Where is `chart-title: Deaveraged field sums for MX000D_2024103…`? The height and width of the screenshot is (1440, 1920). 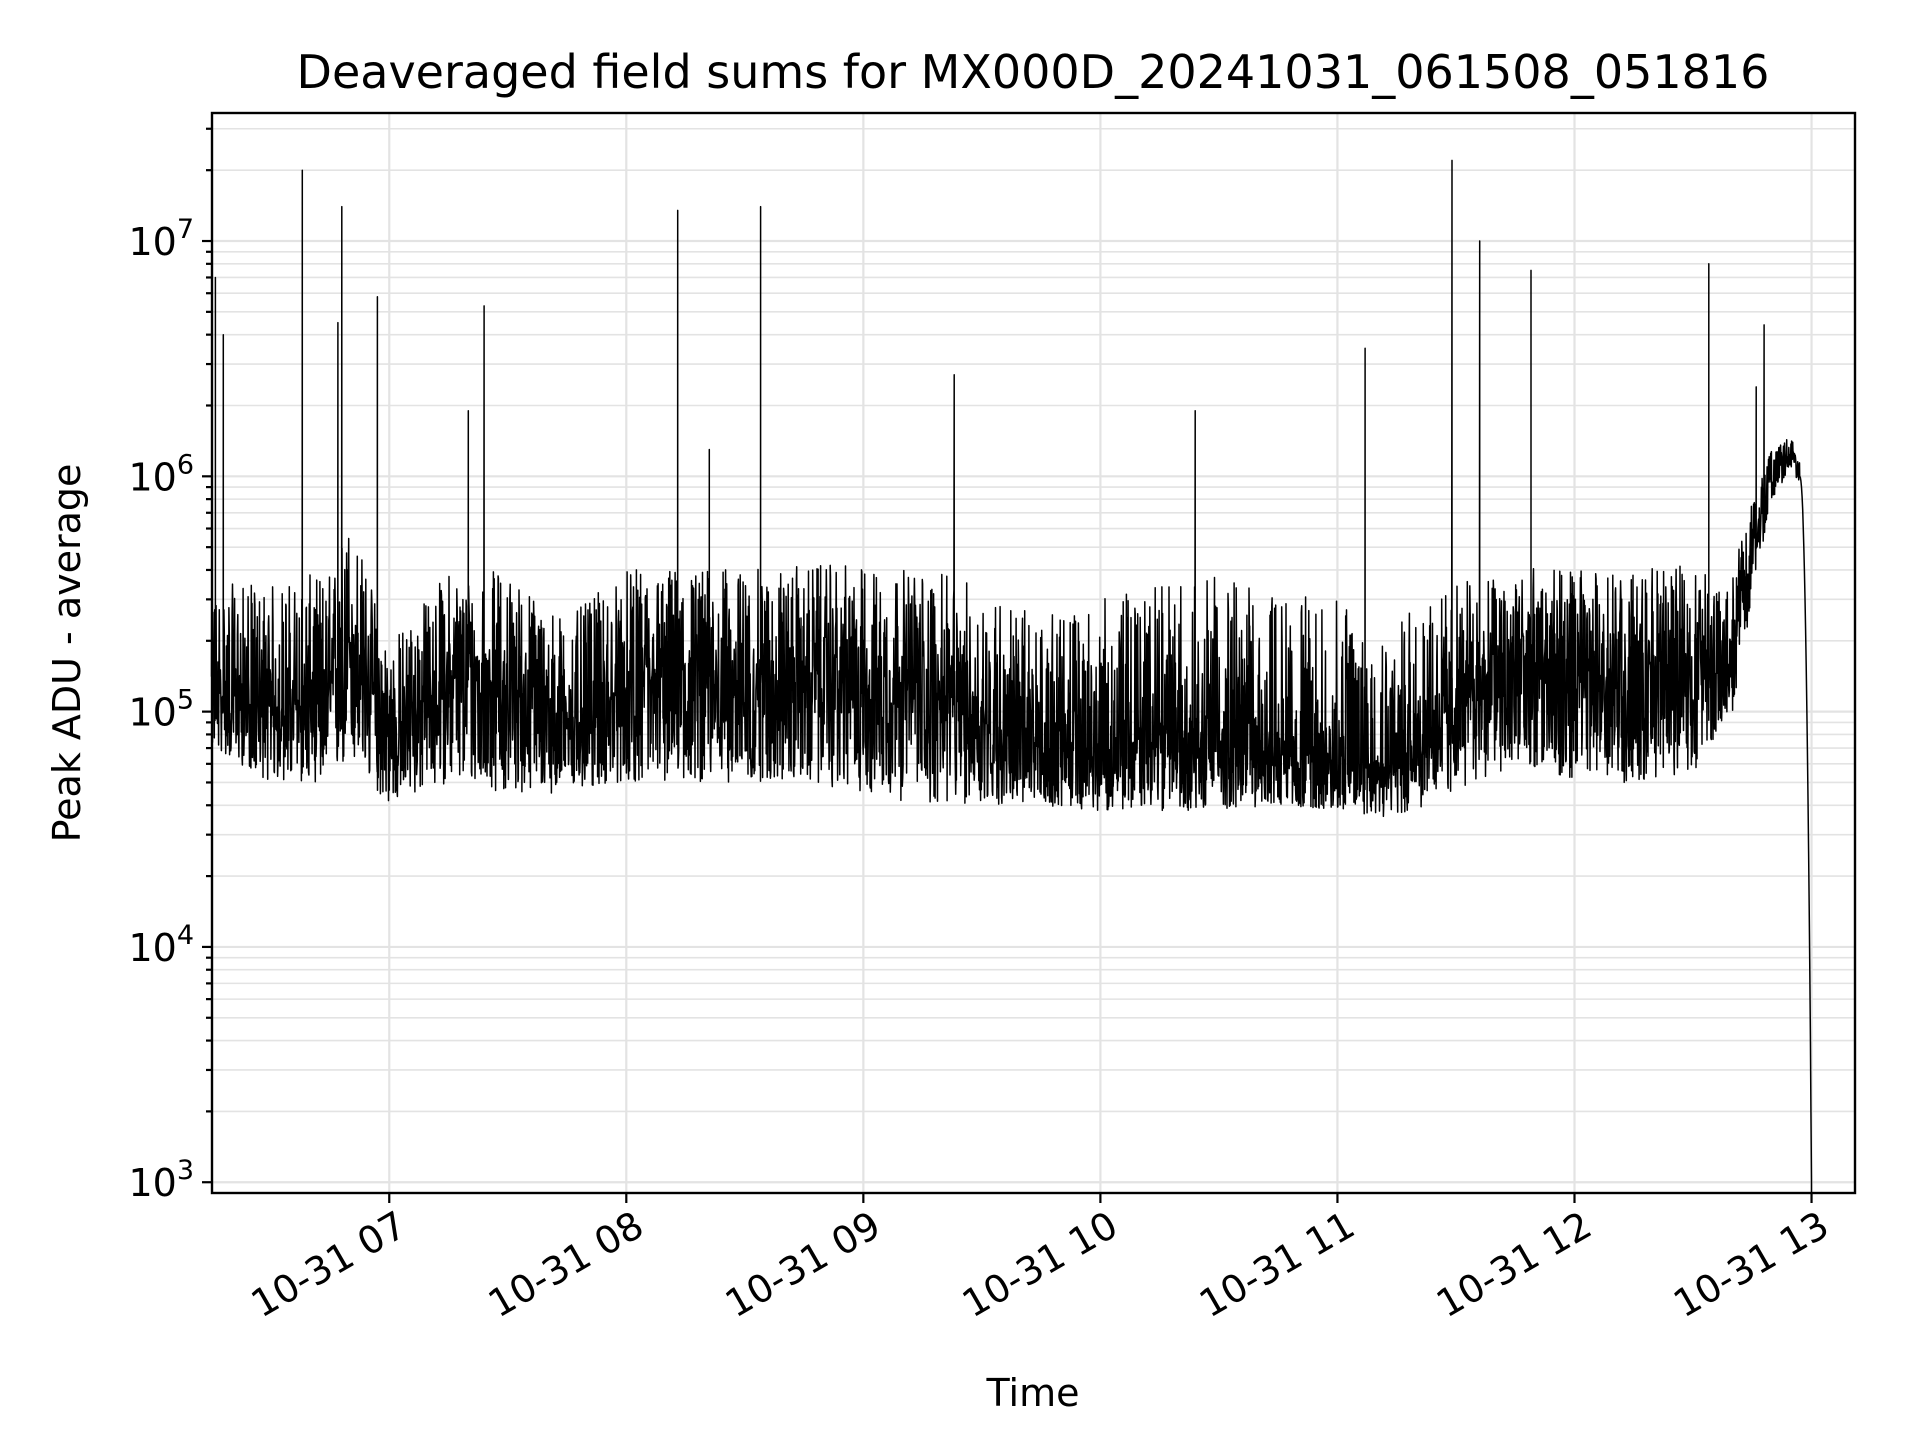
chart-title: Deaveraged field sums for MX000D_2024103… is located at coordinates (1033, 72).